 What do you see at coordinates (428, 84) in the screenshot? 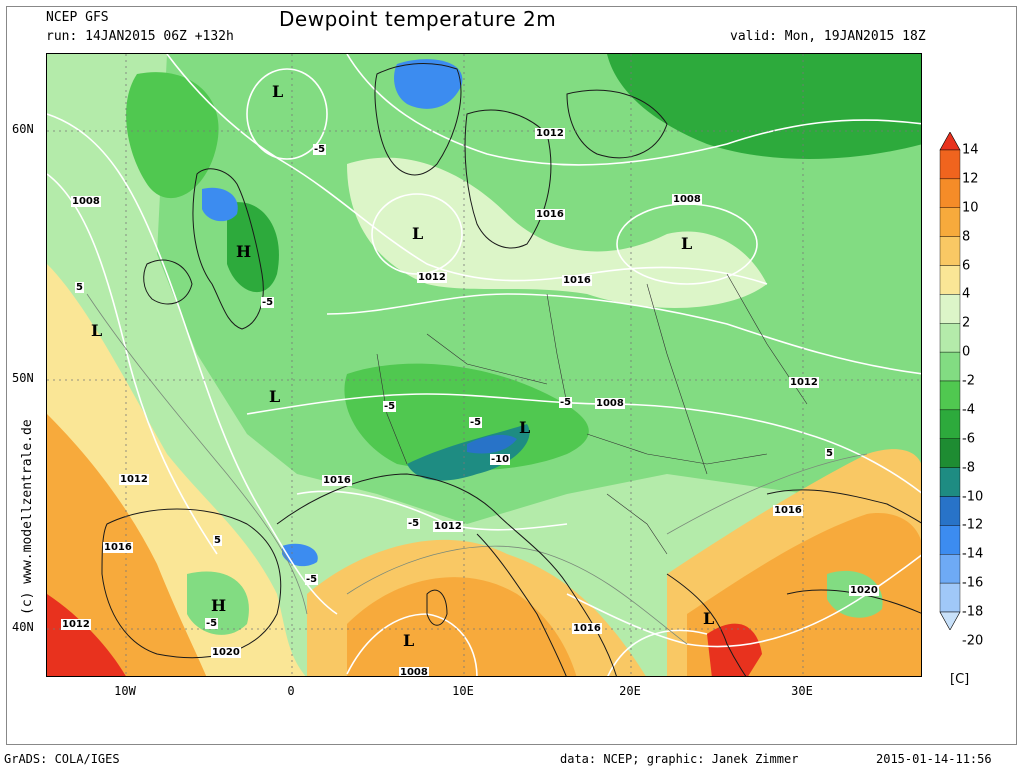
I see `field-norway-cold` at bounding box center [428, 84].